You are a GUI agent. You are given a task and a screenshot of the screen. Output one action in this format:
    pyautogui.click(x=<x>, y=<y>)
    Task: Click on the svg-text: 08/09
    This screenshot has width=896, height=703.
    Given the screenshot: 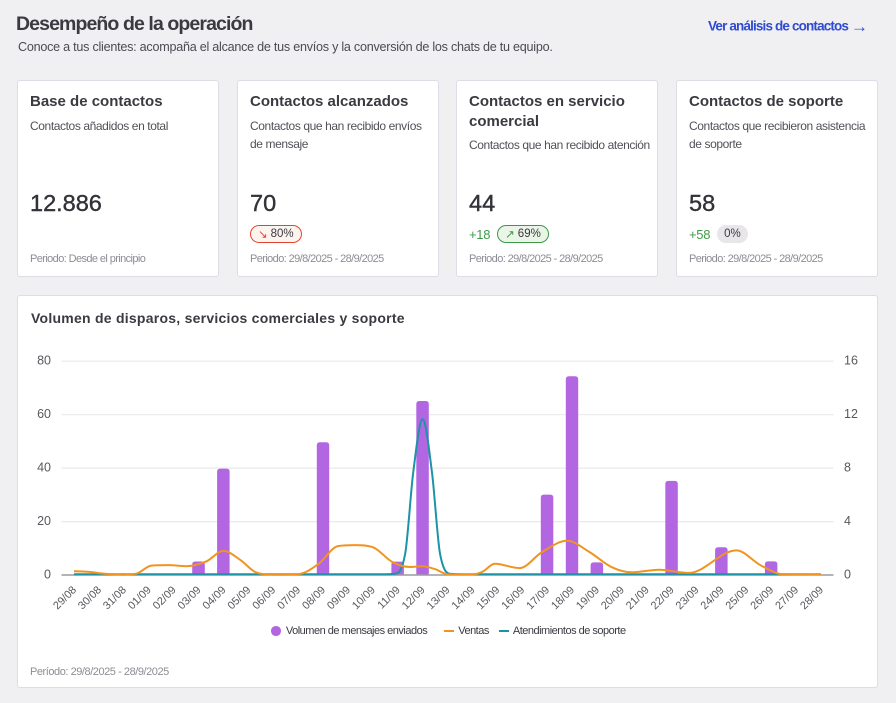 What is the action you would take?
    pyautogui.click(x=314, y=598)
    